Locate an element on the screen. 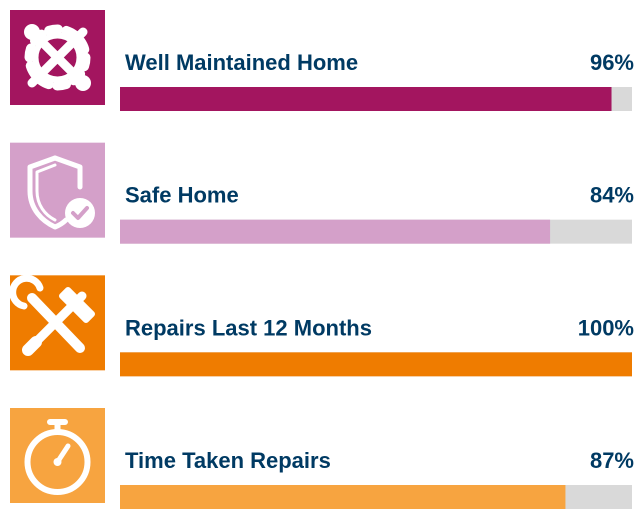 Image resolution: width=644 pixels, height=519 pixels. item-label: Time Taken Repairs is located at coordinates (228, 460).